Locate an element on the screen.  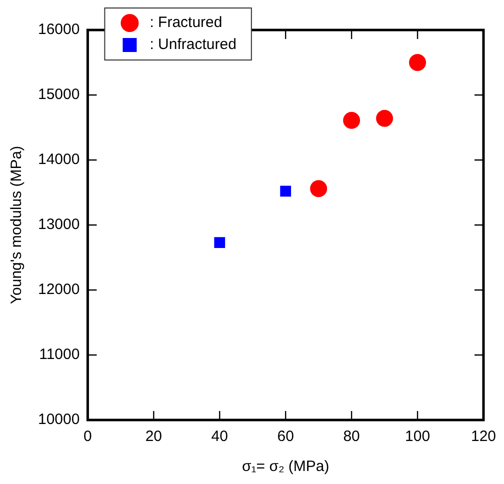
y-tick-label: 14000 is located at coordinates (59, 159).